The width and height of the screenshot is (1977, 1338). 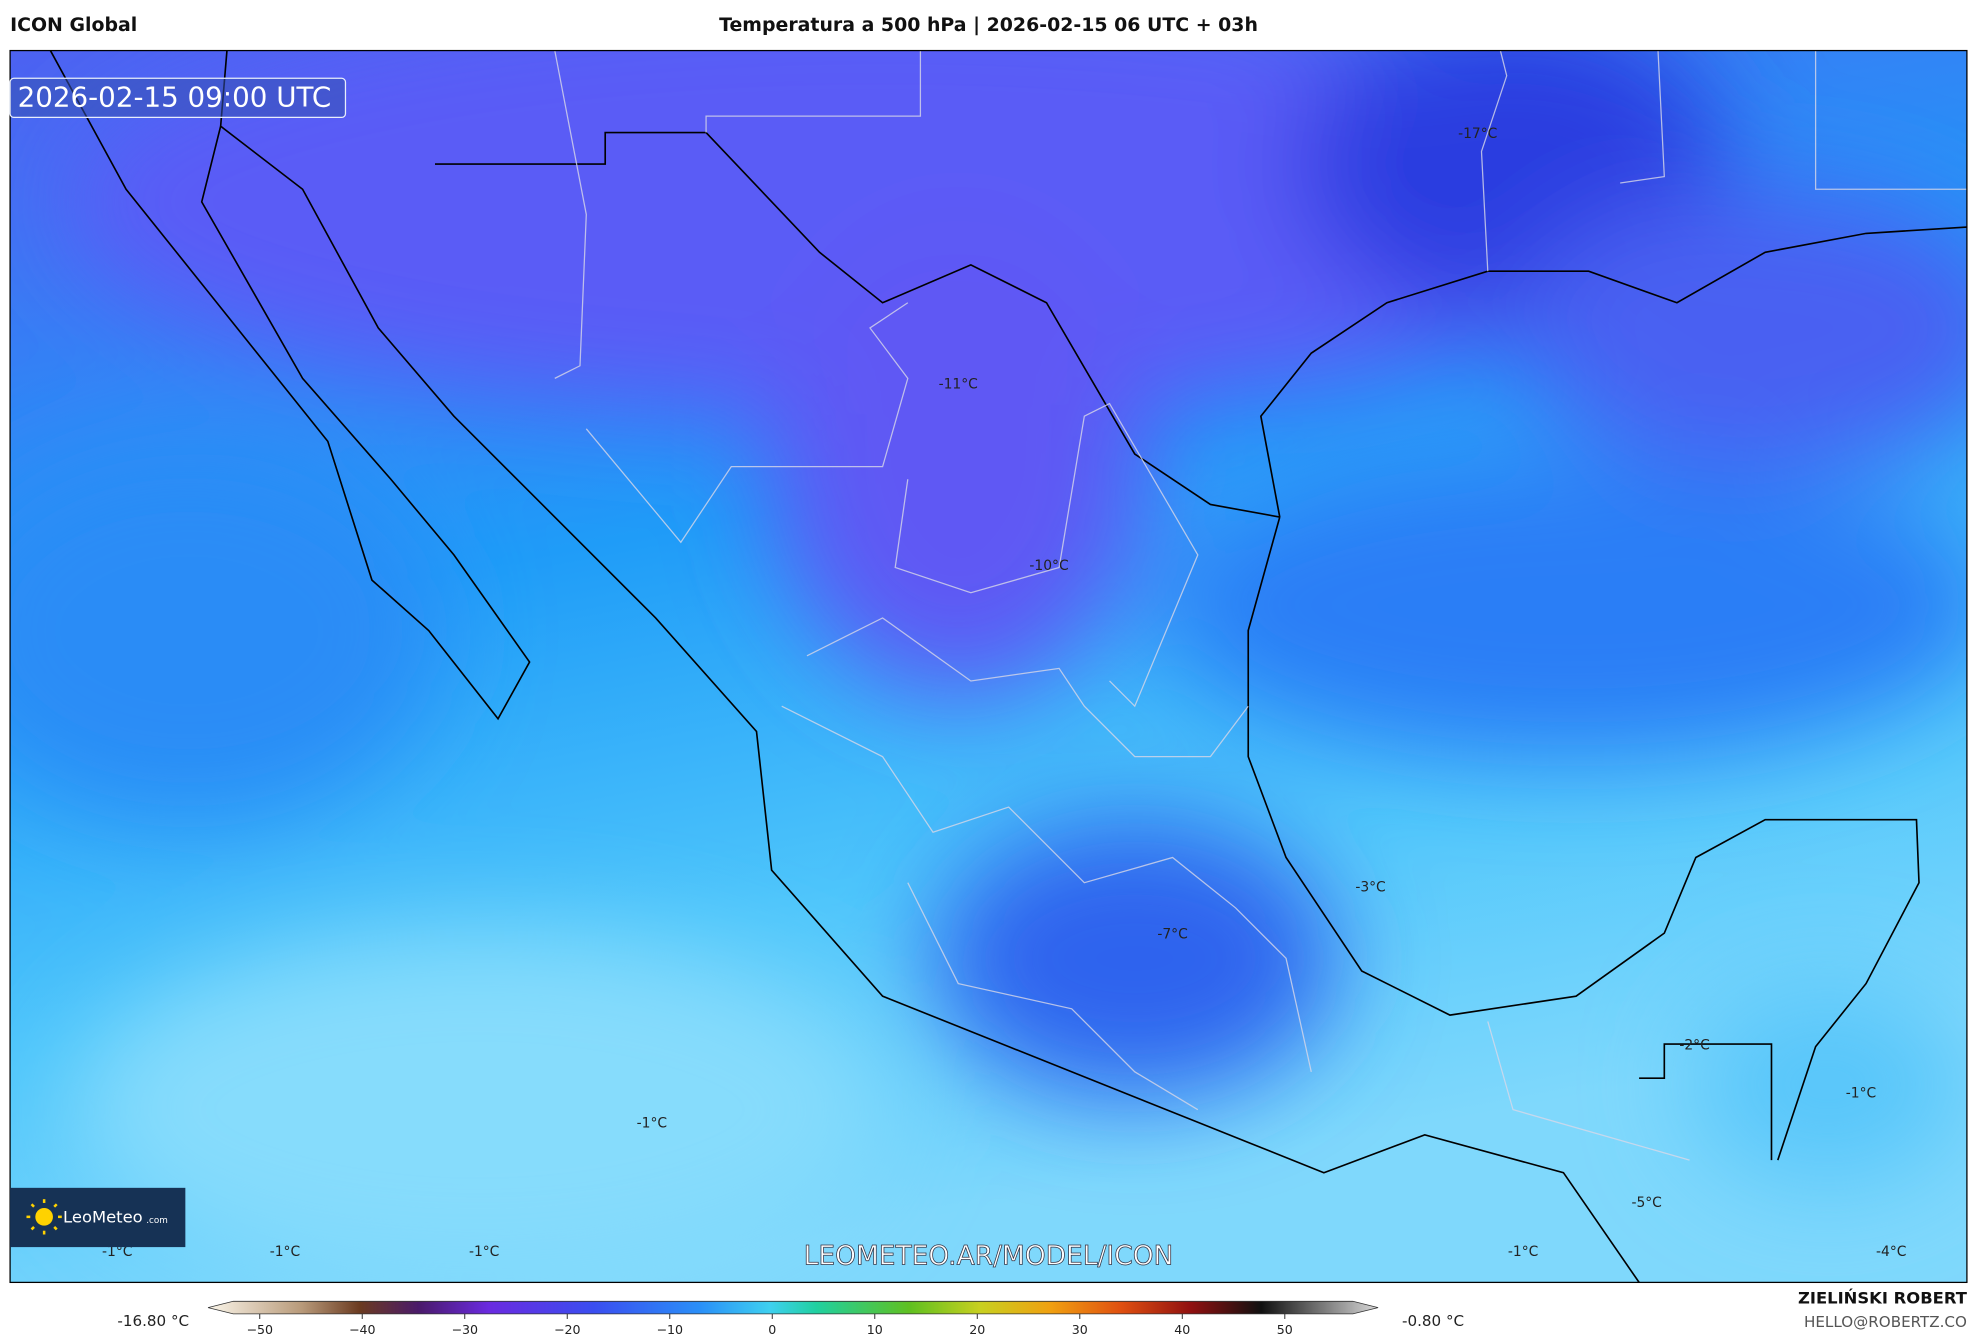 What do you see at coordinates (772, 1329) in the screenshot?
I see `colorbar-tick-label: 0` at bounding box center [772, 1329].